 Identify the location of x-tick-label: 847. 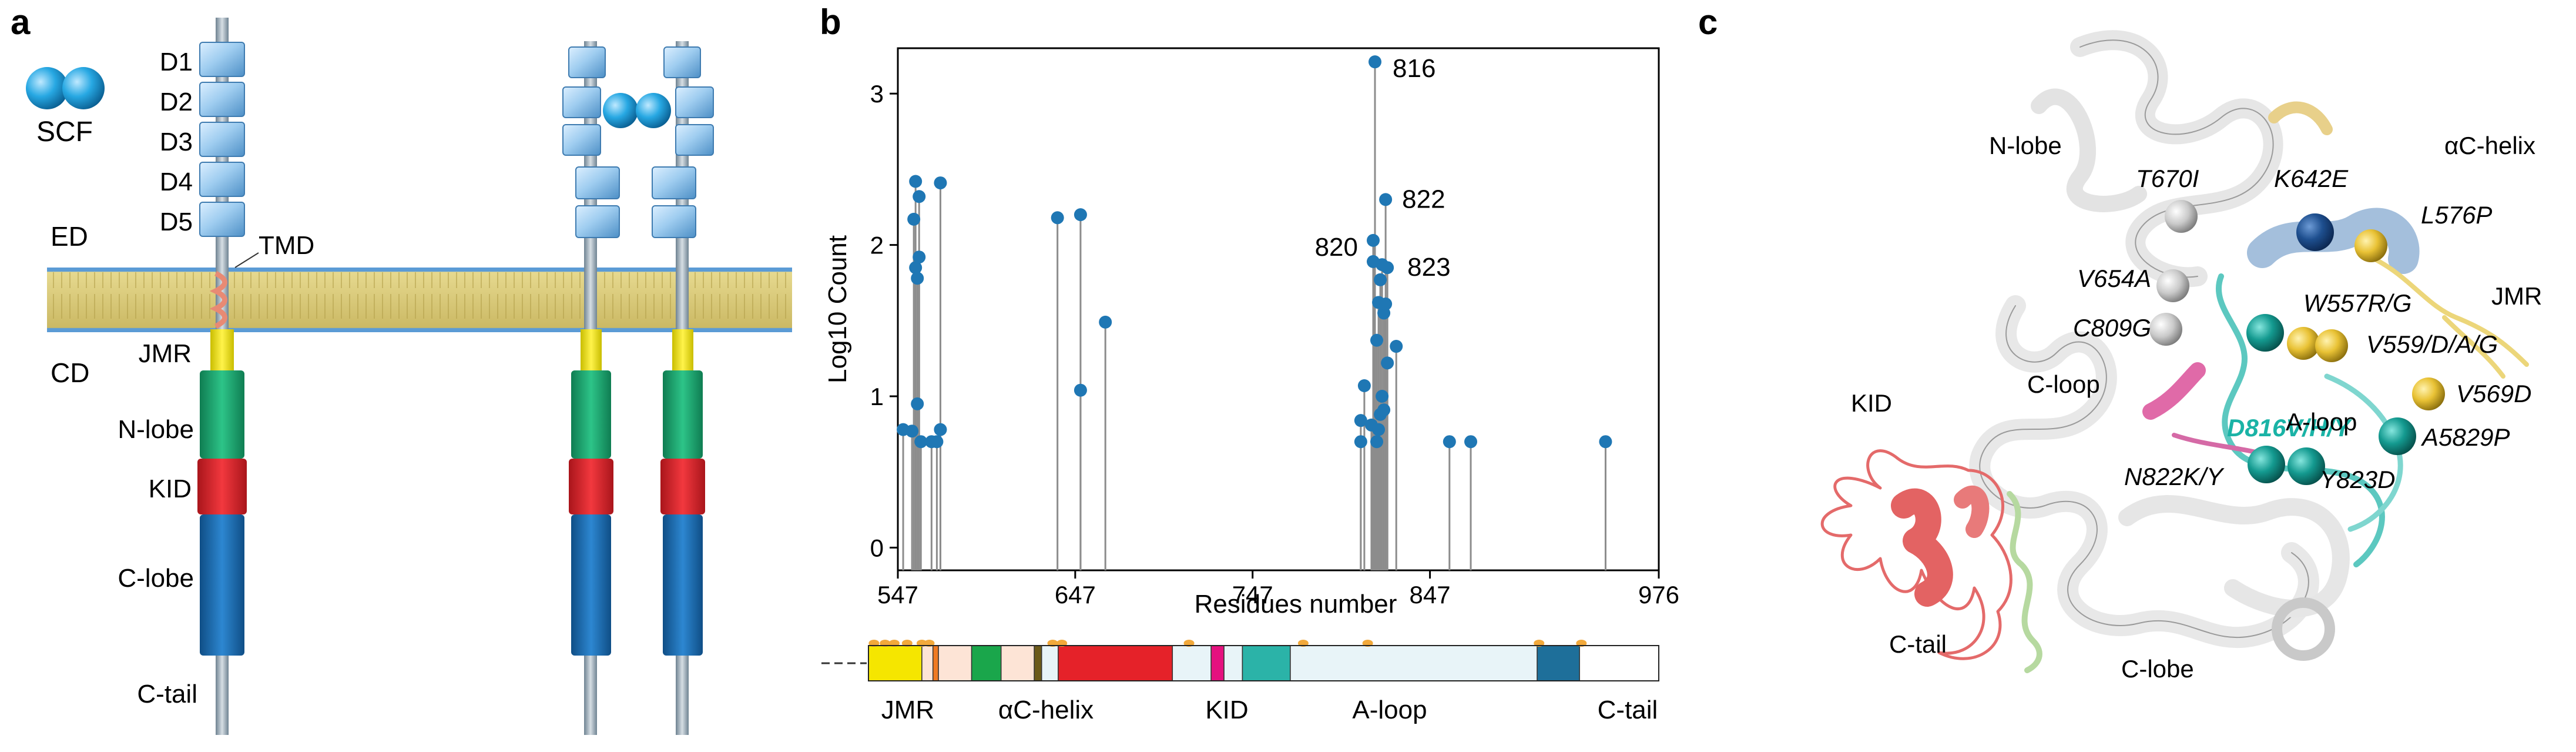
(1430, 595).